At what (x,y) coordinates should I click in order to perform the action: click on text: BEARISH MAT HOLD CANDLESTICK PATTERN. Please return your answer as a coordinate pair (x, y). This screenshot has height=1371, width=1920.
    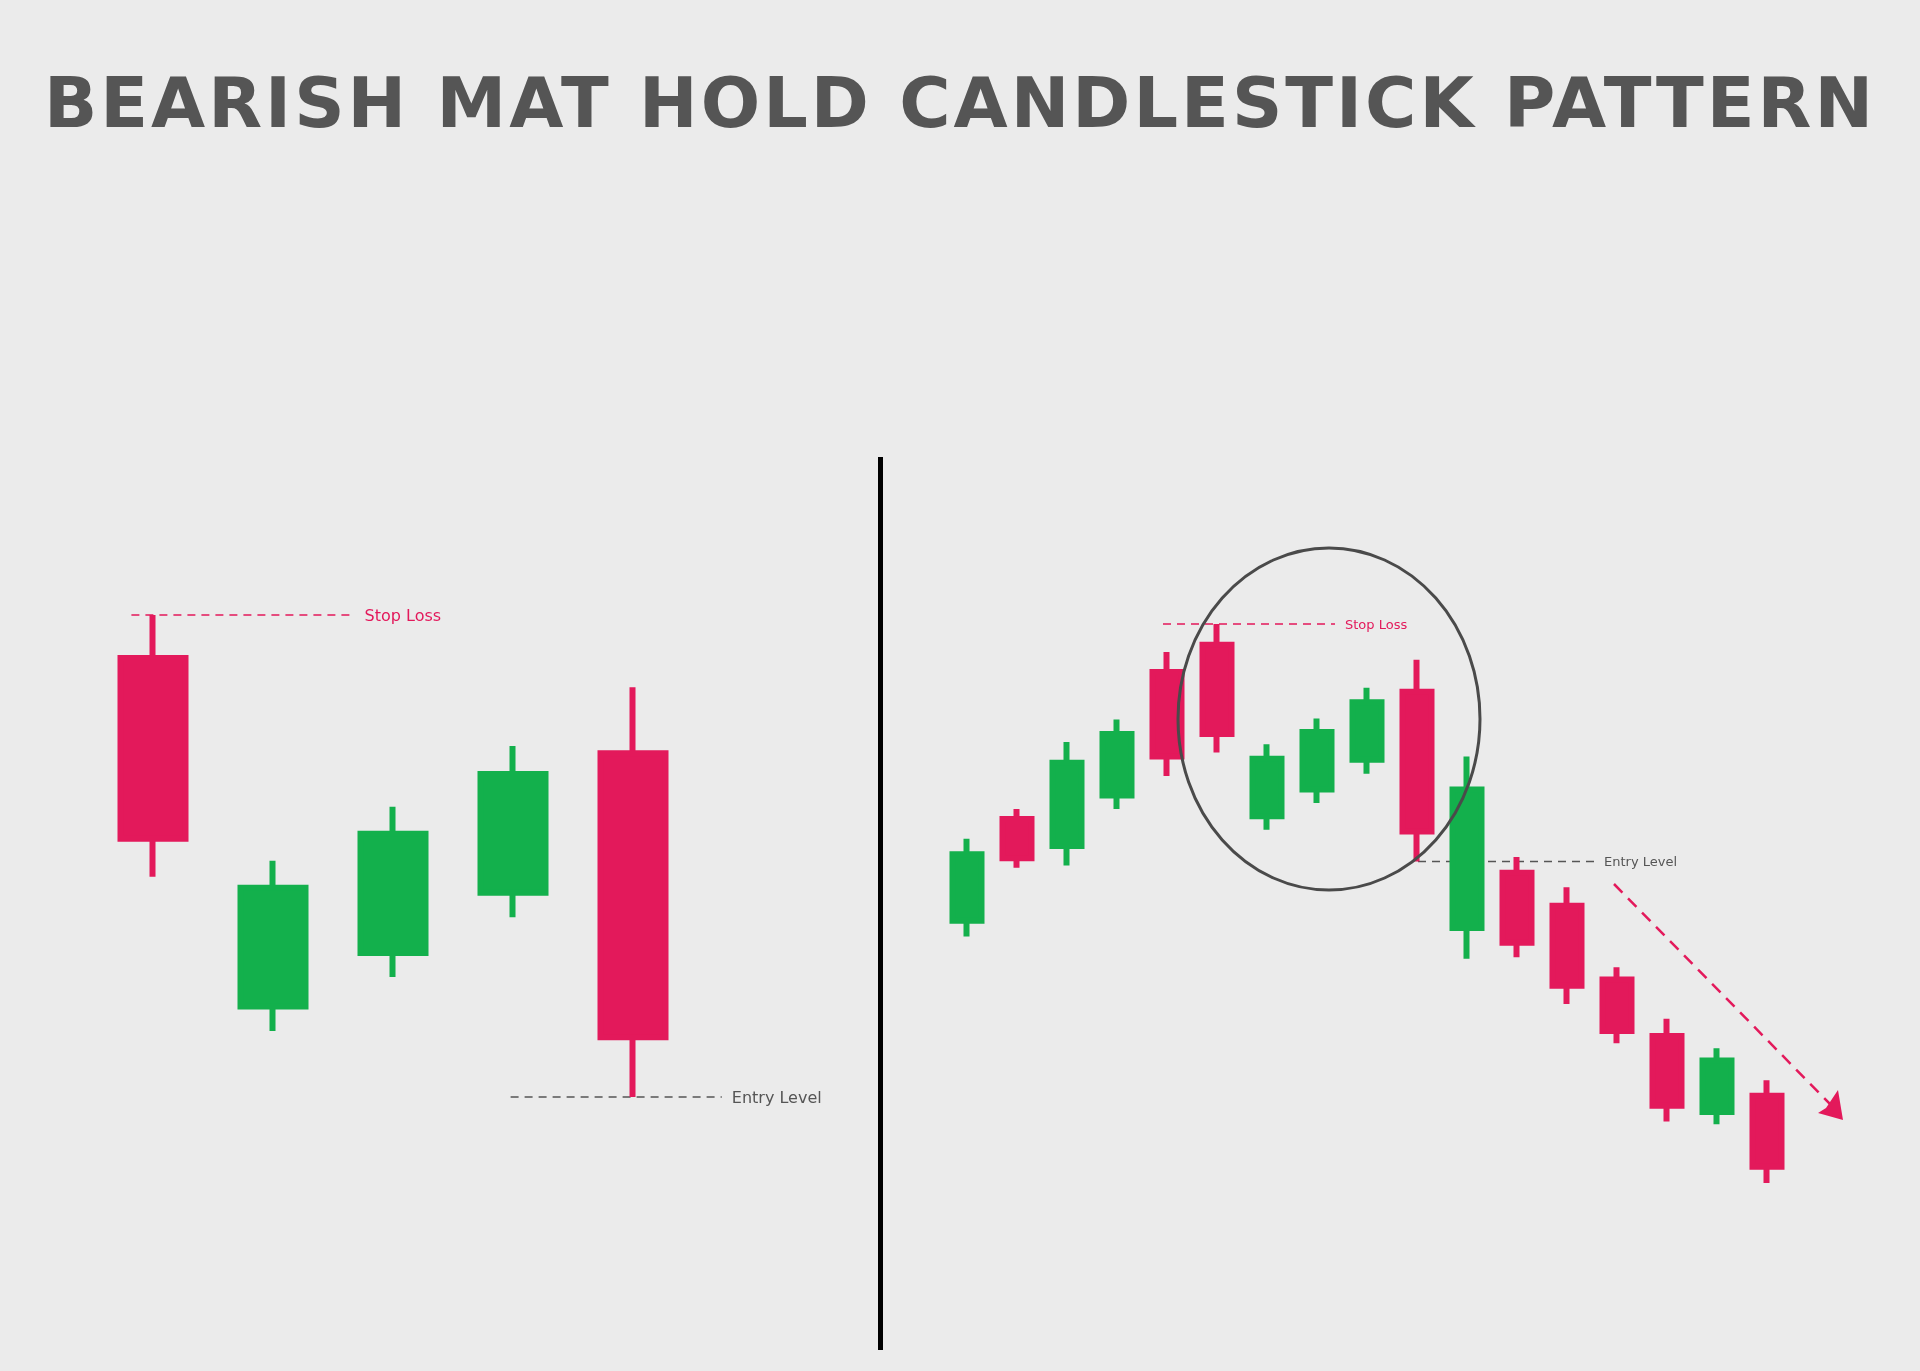
    Looking at the image, I should click on (960, 103).